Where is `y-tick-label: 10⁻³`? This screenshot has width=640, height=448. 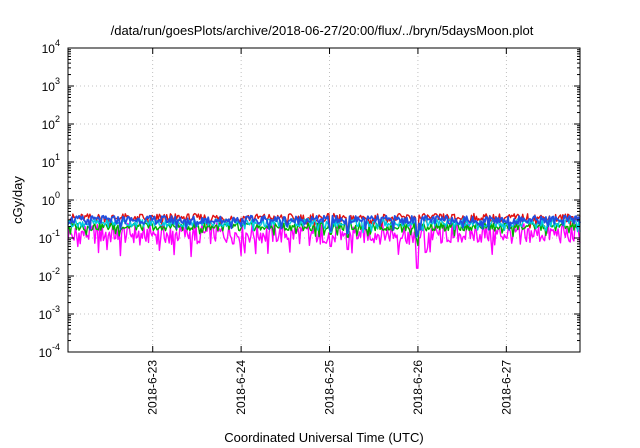 y-tick-label: 10⁻³ is located at coordinates (49, 313).